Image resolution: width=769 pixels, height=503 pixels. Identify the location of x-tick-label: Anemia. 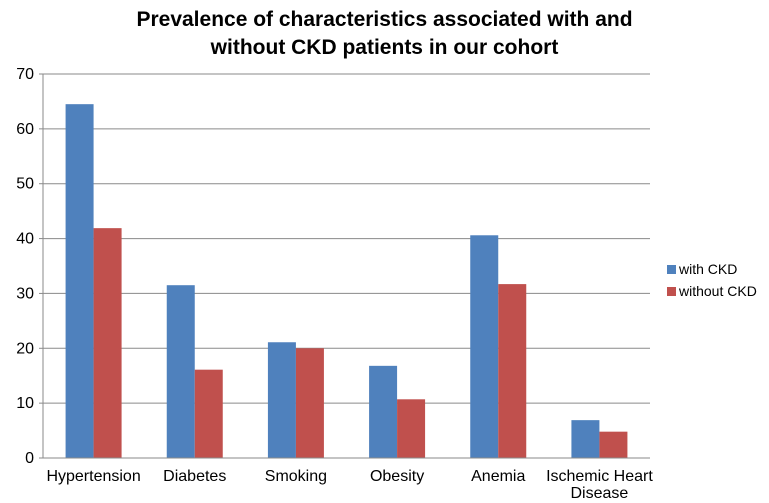
(498, 476).